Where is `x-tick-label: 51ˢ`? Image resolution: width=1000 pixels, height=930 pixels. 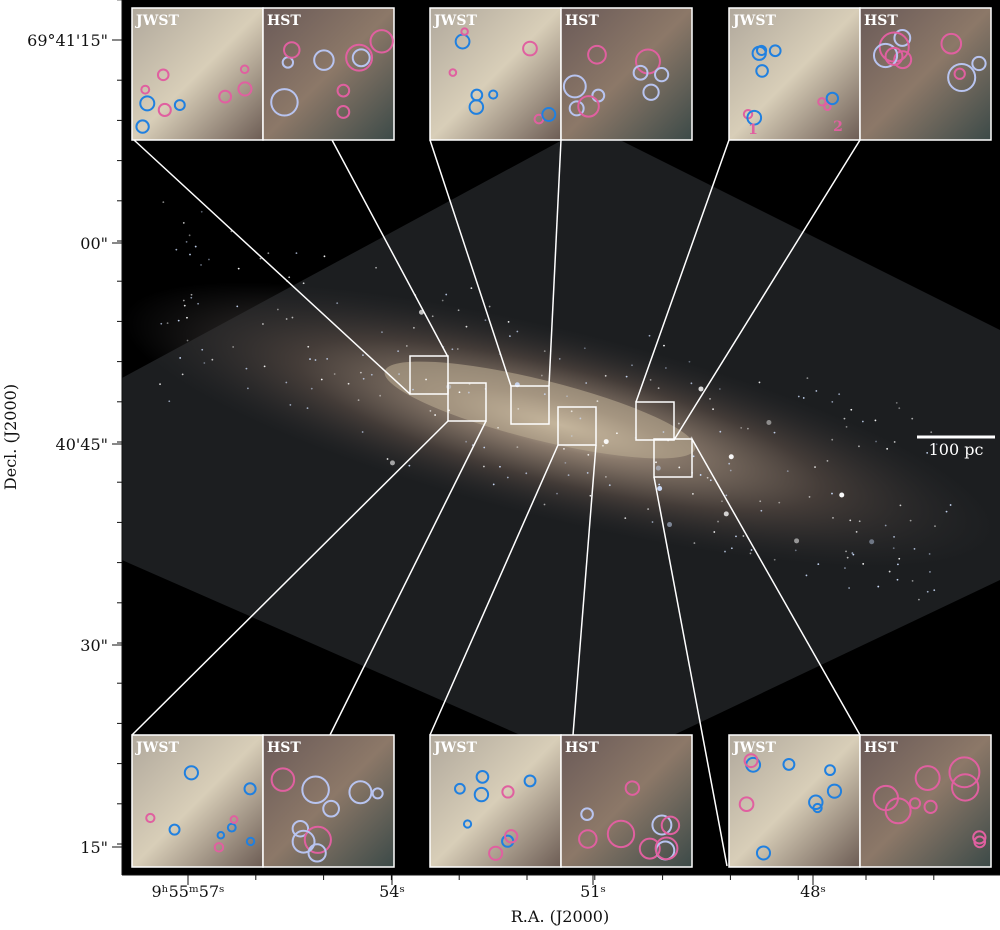
x-tick-label: 51ˢ is located at coordinates (593, 891).